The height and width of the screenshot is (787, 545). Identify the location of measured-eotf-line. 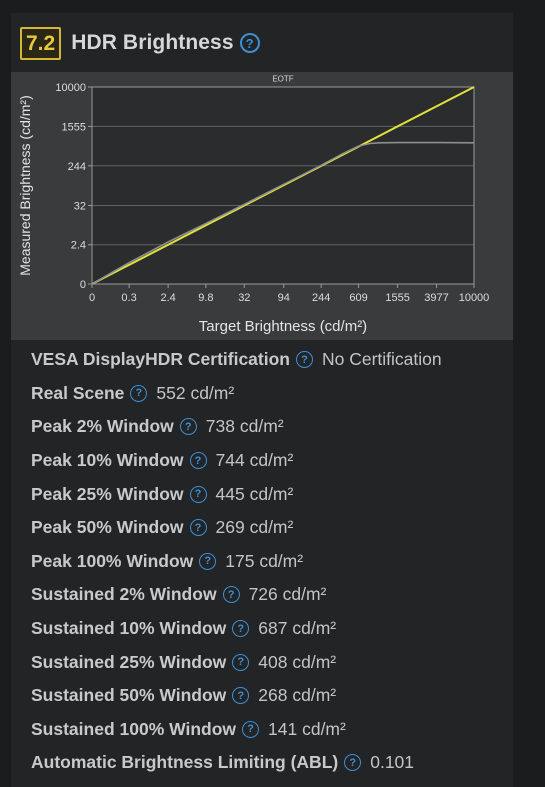
(283, 213).